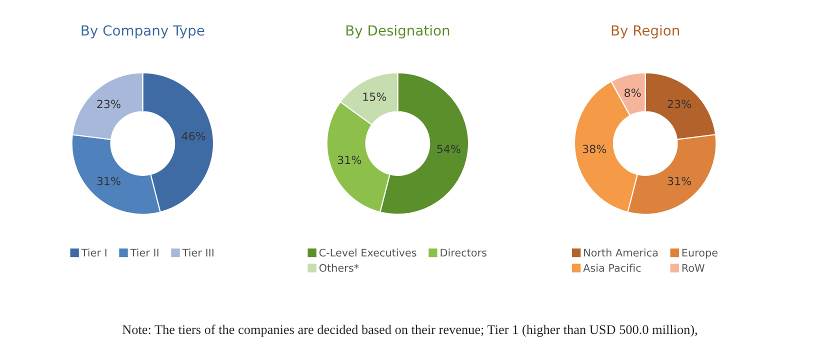 The image size is (820, 350). Describe the element at coordinates (700, 253) in the screenshot. I see `legend-label: Europe` at that location.